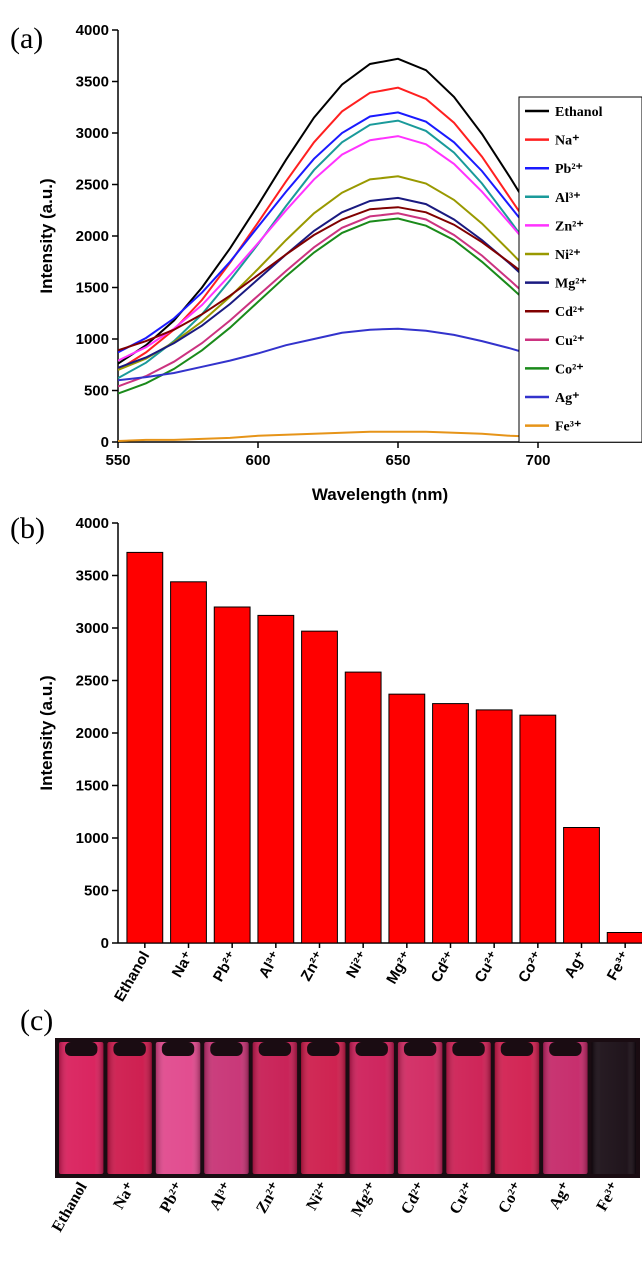 The image size is (642, 1268). What do you see at coordinates (580, 269) in the screenshot?
I see `legend-box` at bounding box center [580, 269].